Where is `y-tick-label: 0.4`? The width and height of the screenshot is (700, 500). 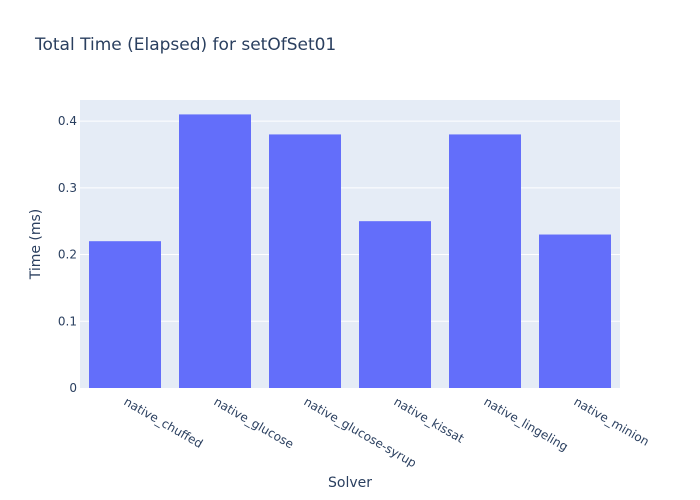
y-tick-label: 0.4 is located at coordinates (67, 121).